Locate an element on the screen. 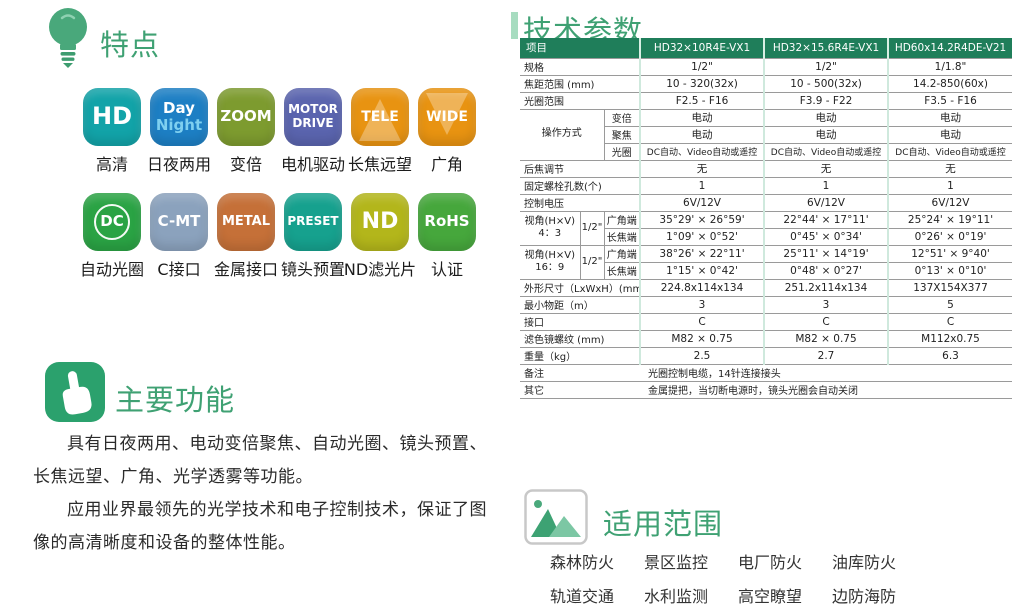  application-item: 景区监控 is located at coordinates (676, 562).